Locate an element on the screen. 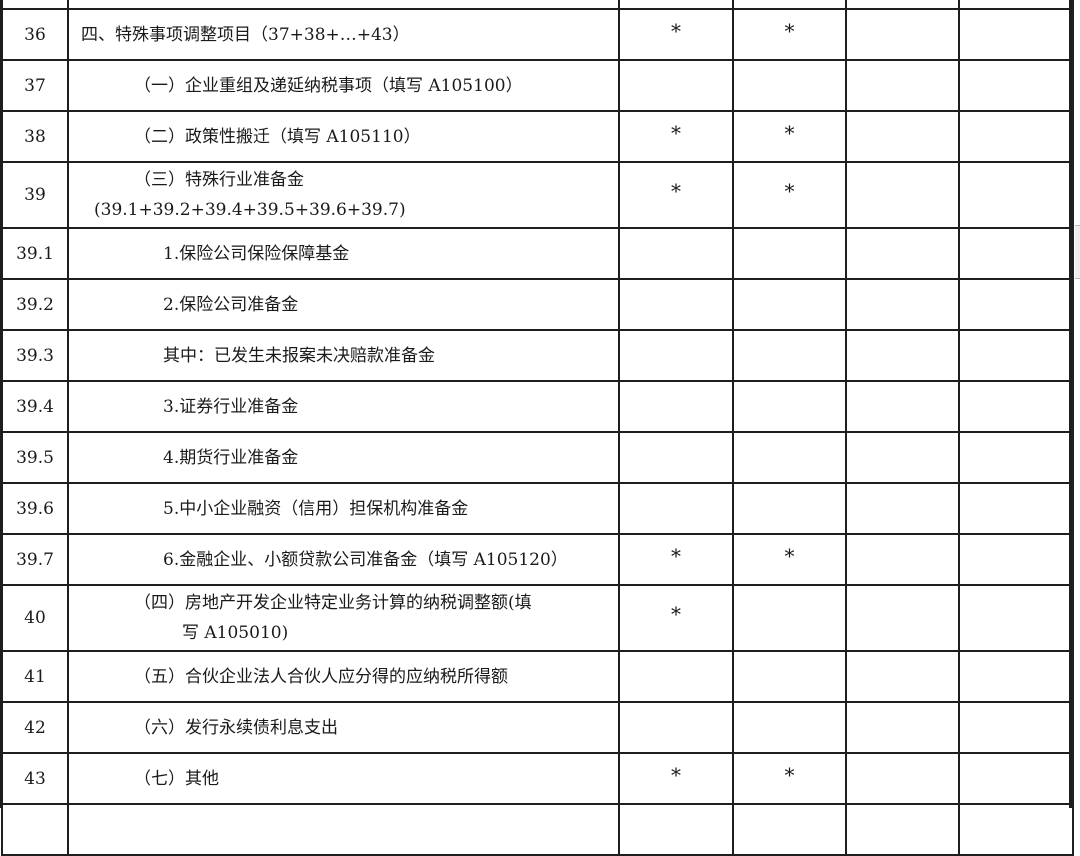 This screenshot has height=856, width=1080. row-number: 43 is located at coordinates (35, 778).